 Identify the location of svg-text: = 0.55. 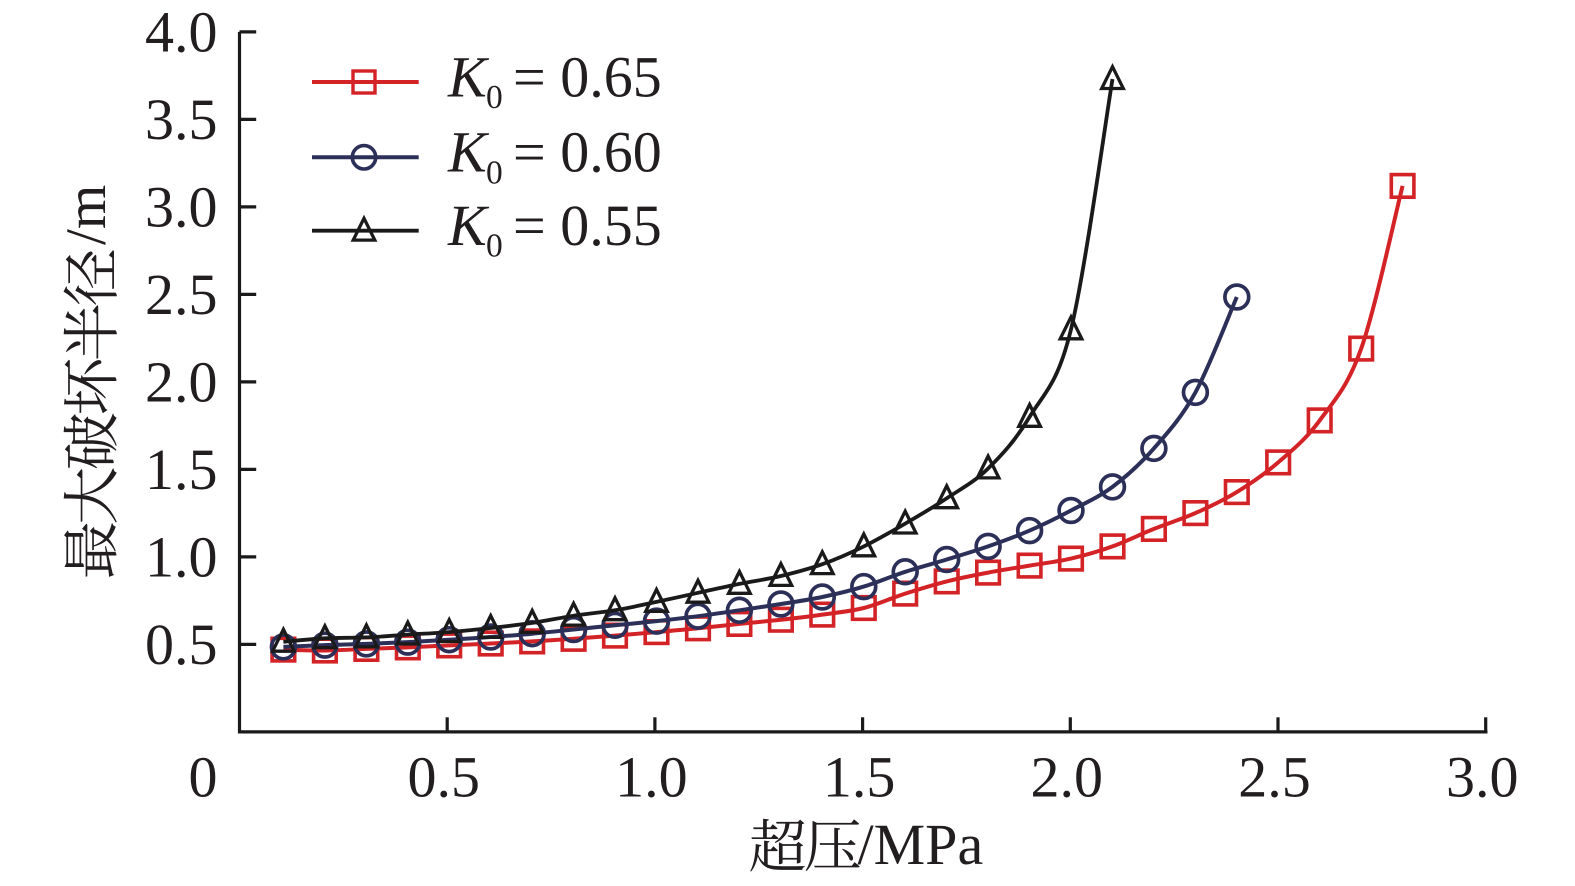
(587, 225).